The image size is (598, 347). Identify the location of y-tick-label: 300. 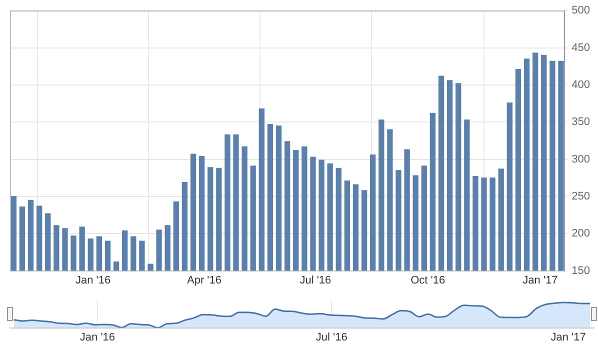
(581, 159).